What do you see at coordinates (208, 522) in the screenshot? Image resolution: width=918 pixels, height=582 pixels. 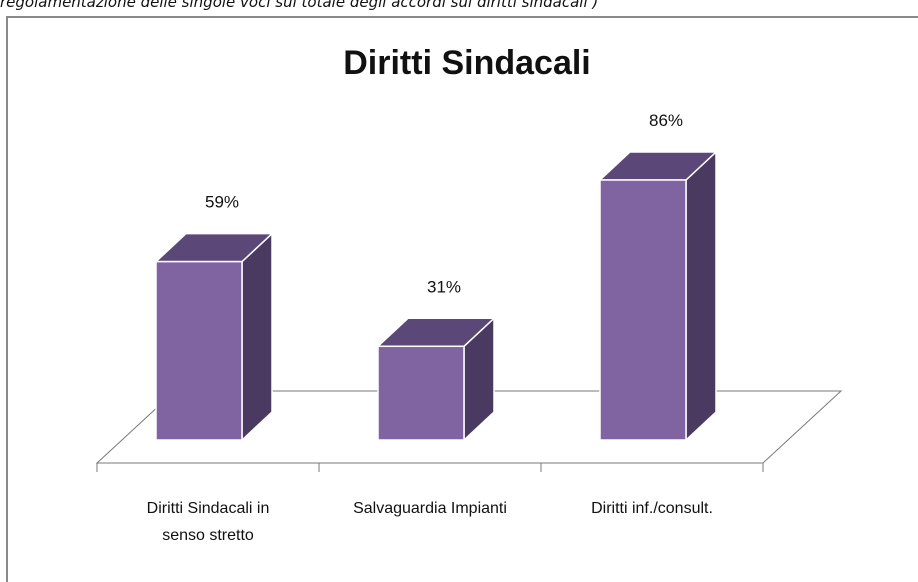 I see `category-label: Diritti Sindacali in senso stretto` at bounding box center [208, 522].